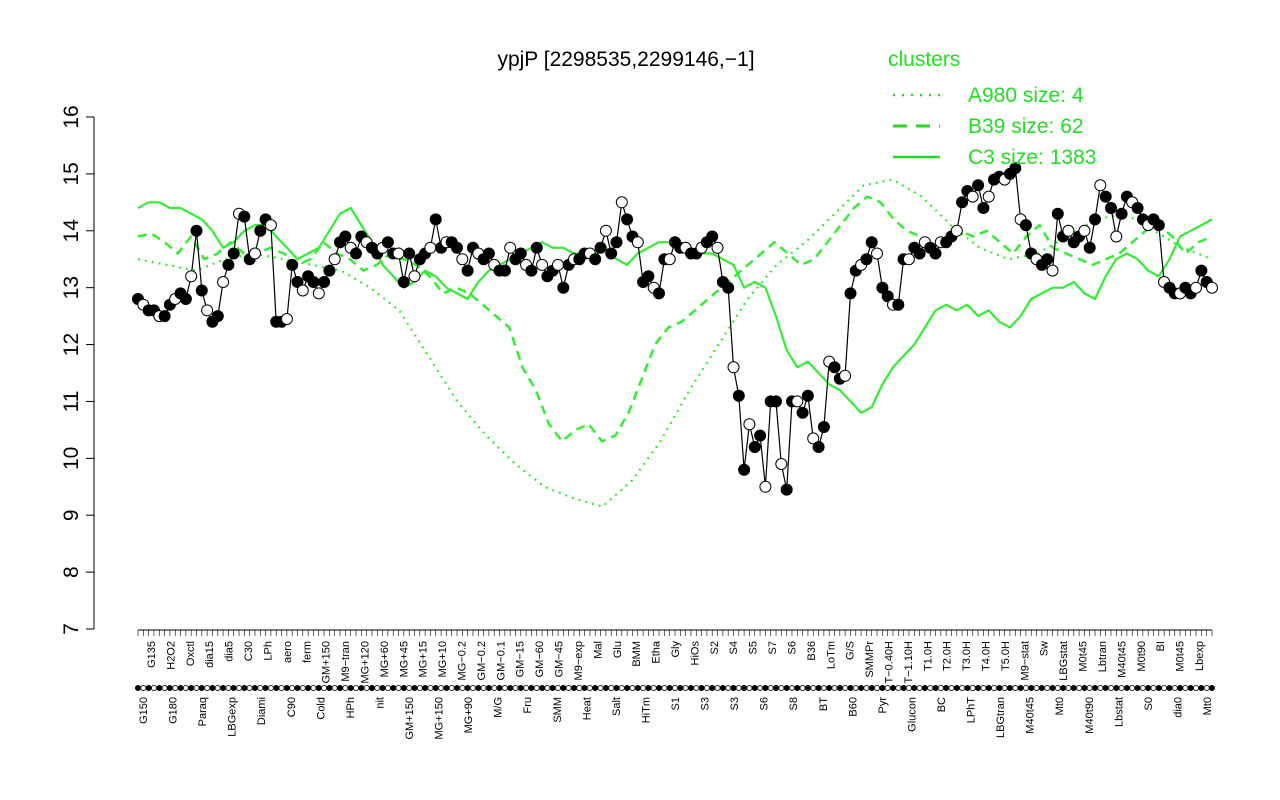 The height and width of the screenshot is (800, 1280). What do you see at coordinates (71, 116) in the screenshot?
I see `y-tick-label: 16` at bounding box center [71, 116].